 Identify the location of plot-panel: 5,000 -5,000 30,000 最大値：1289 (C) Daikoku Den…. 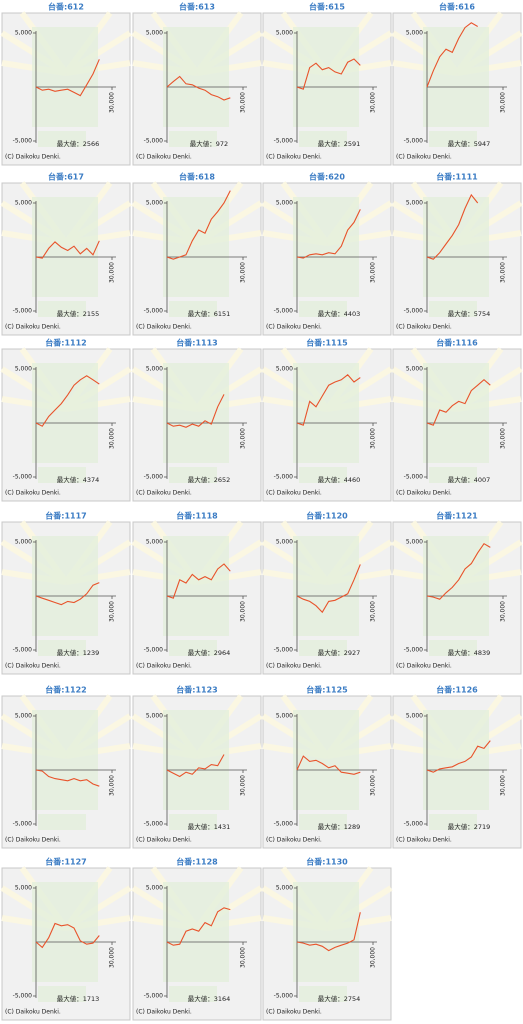
(327, 771).